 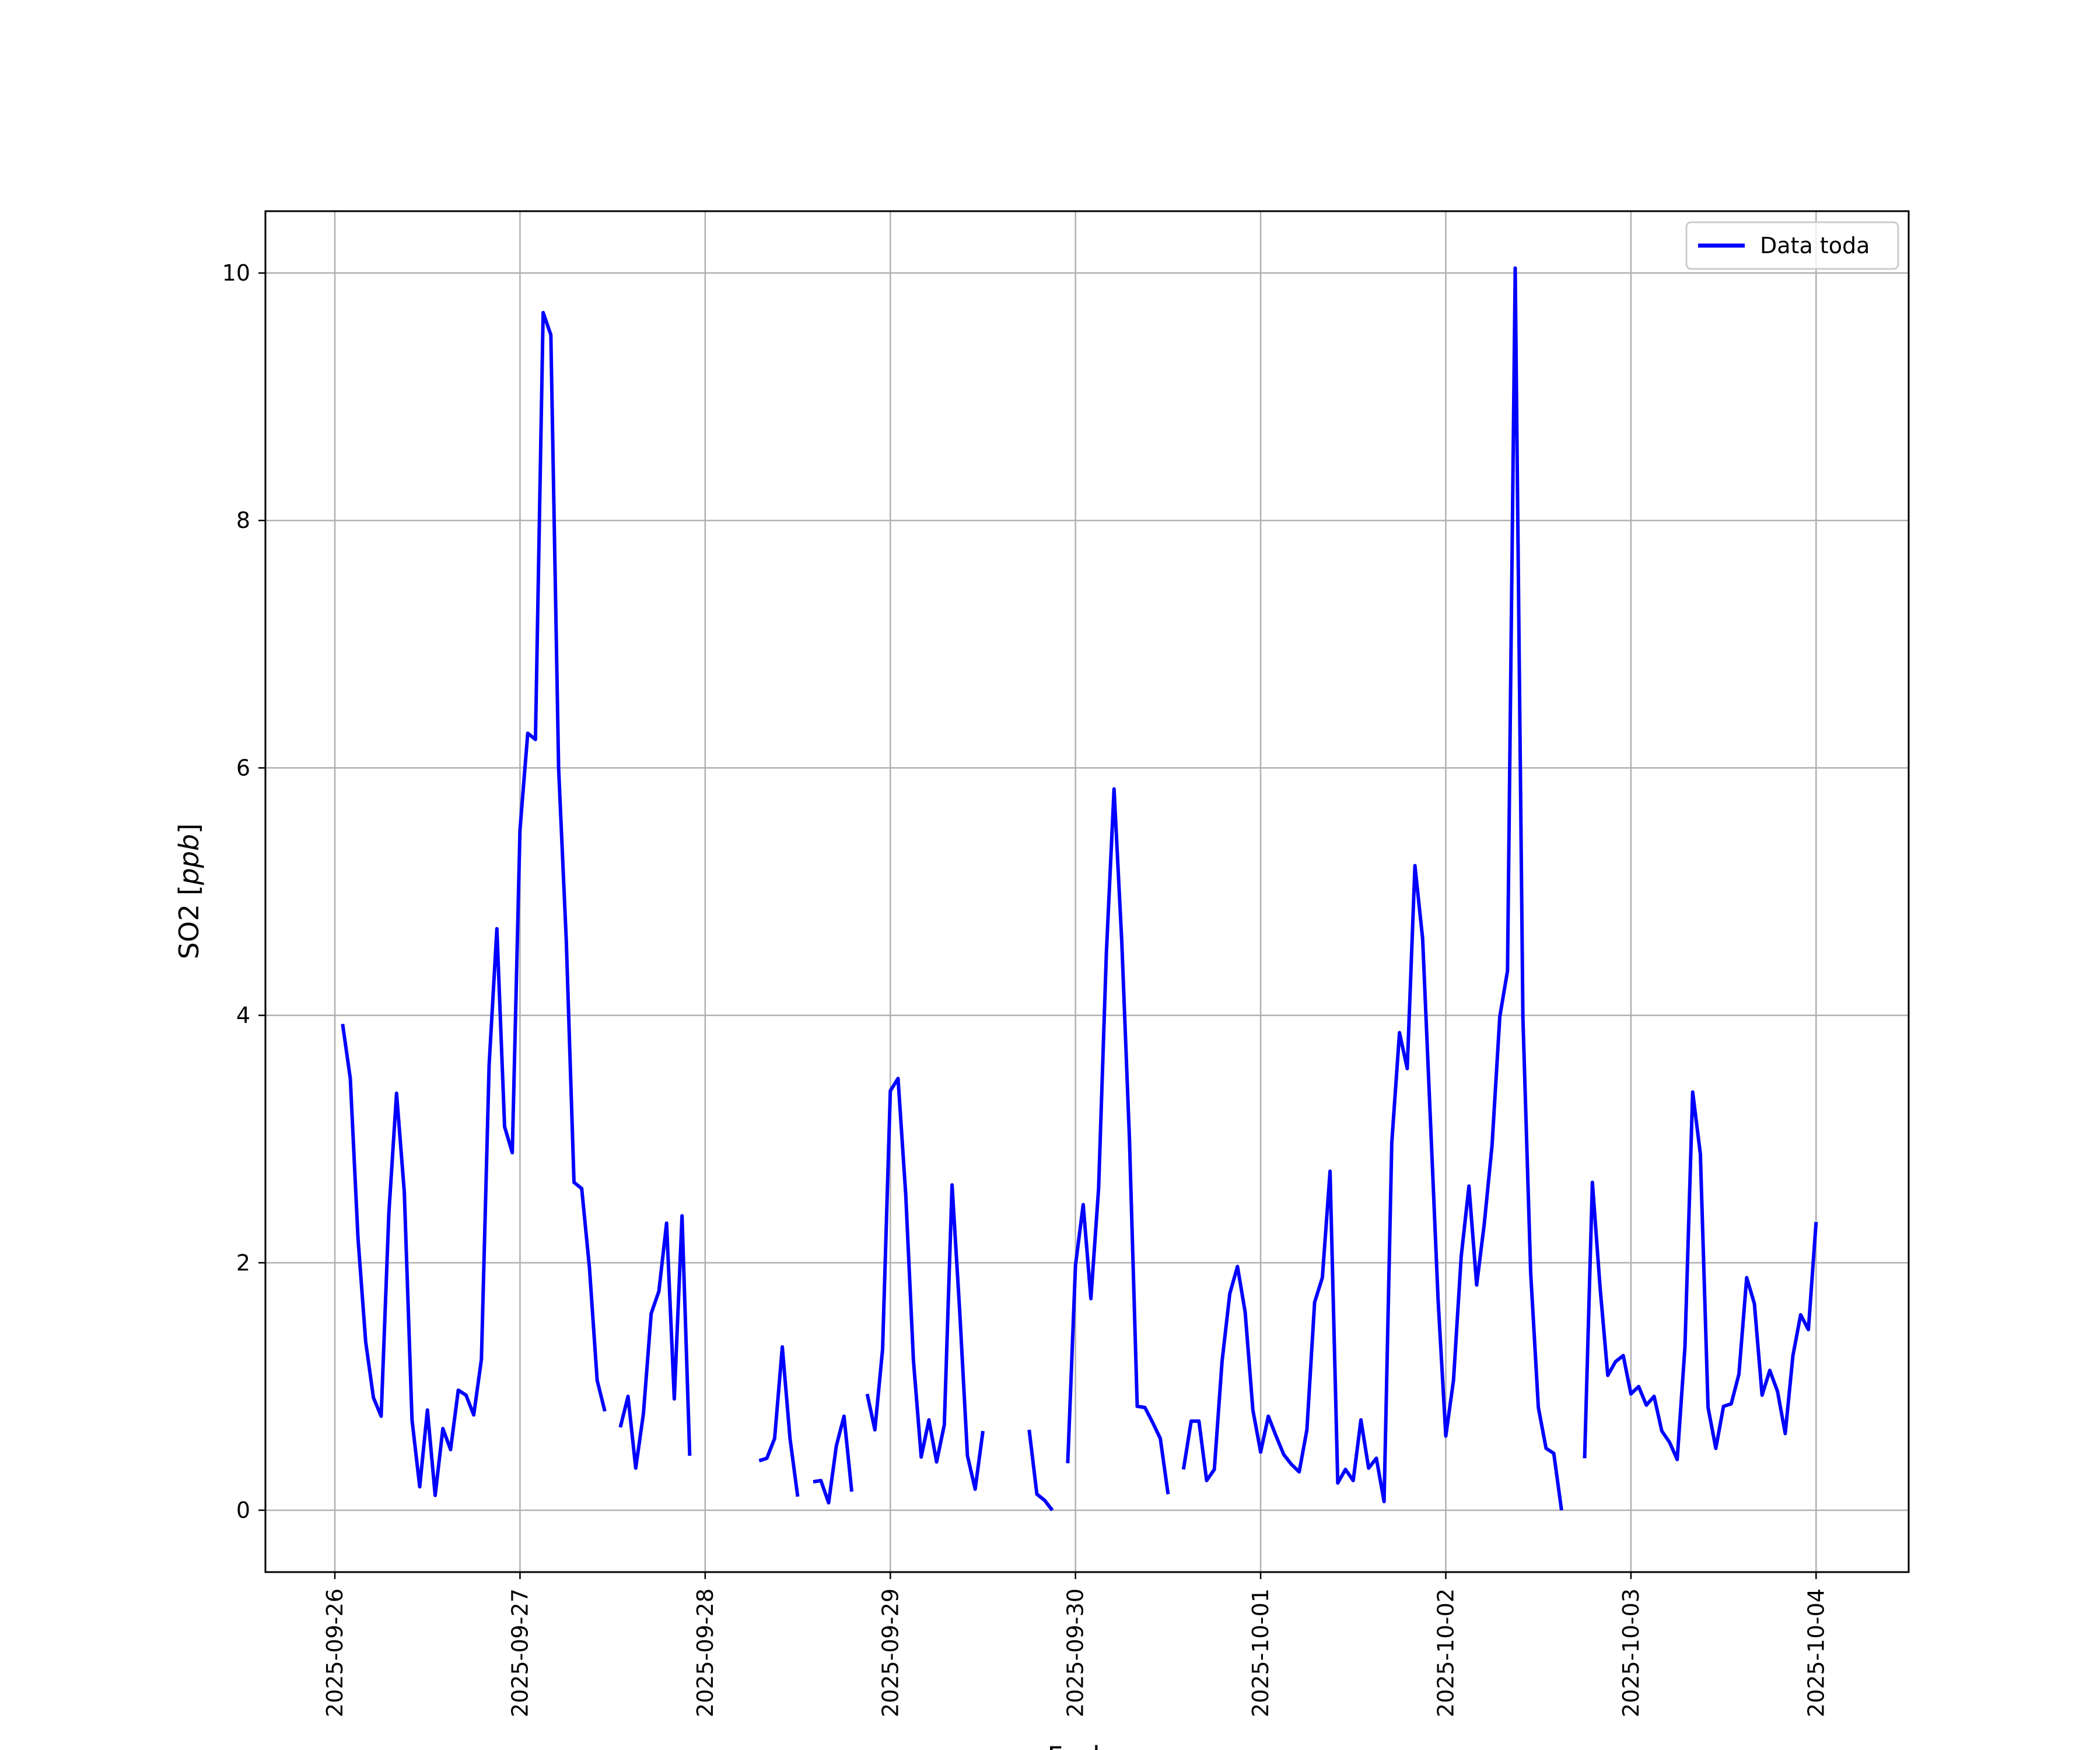 What do you see at coordinates (189, 860) in the screenshot?
I see `y-axis-label-unit: ppb` at bounding box center [189, 860].